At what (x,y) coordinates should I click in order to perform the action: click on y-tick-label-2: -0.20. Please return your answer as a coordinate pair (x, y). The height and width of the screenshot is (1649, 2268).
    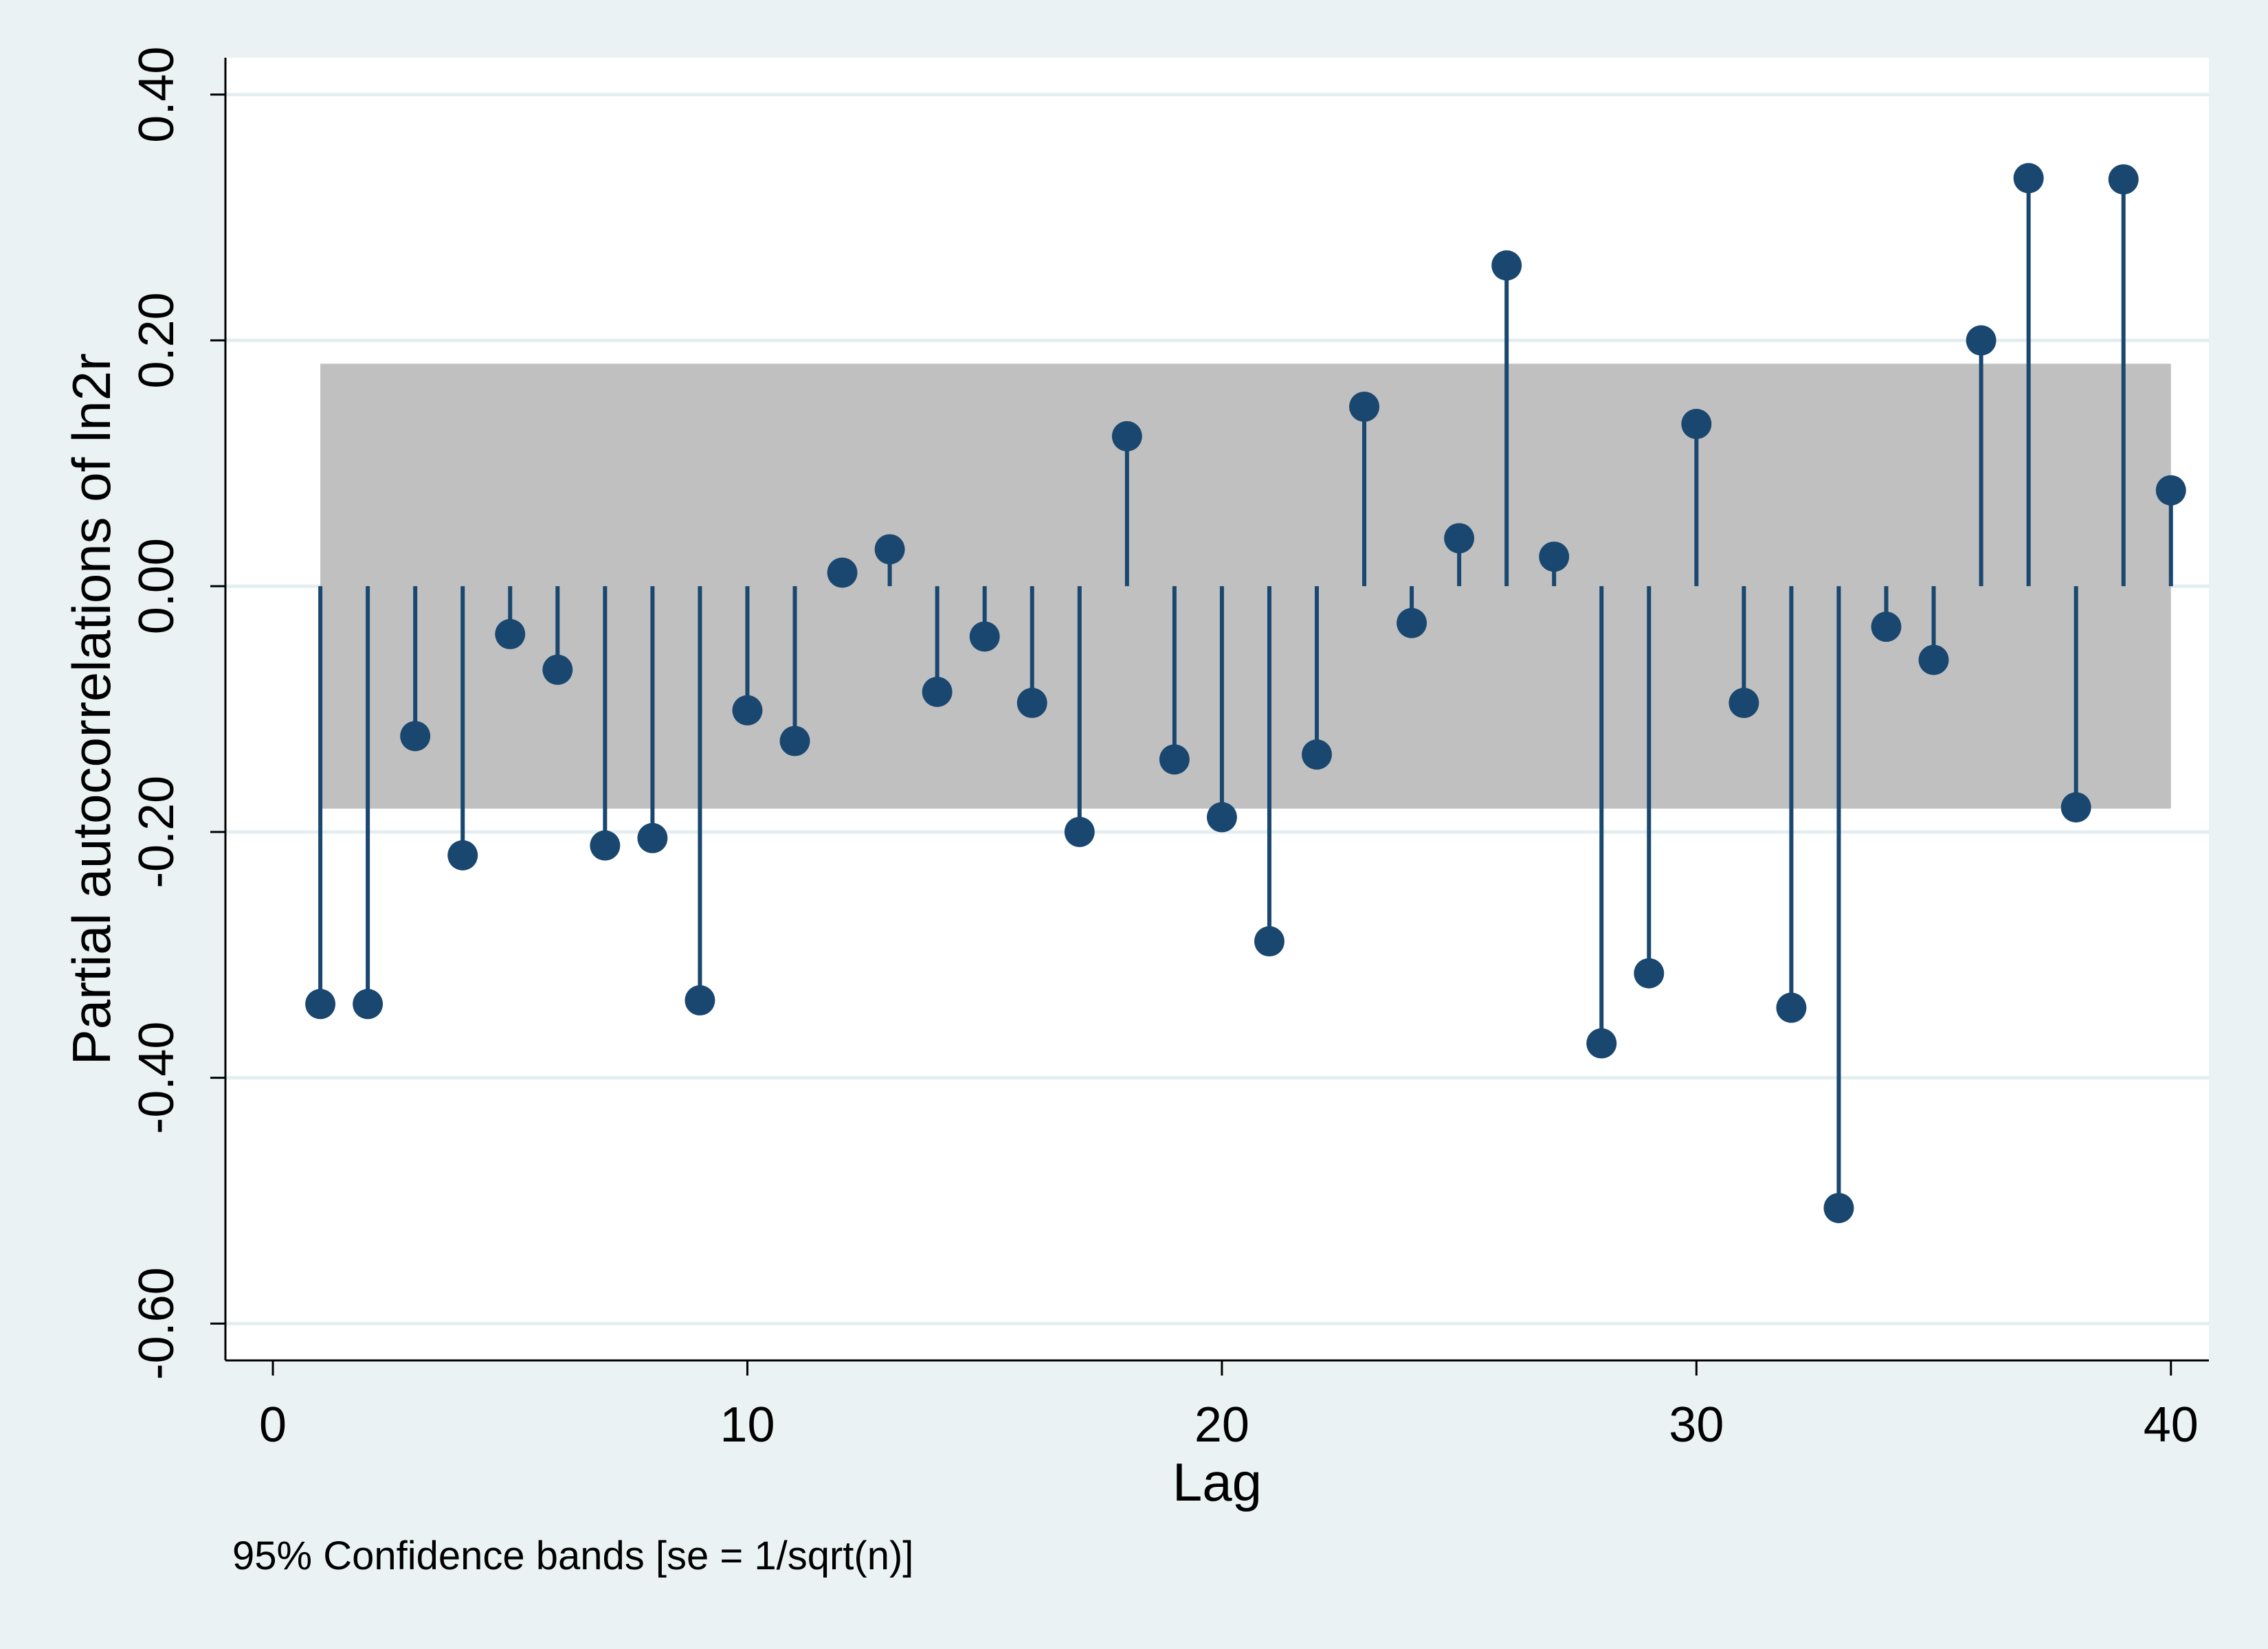
    Looking at the image, I should click on (156, 832).